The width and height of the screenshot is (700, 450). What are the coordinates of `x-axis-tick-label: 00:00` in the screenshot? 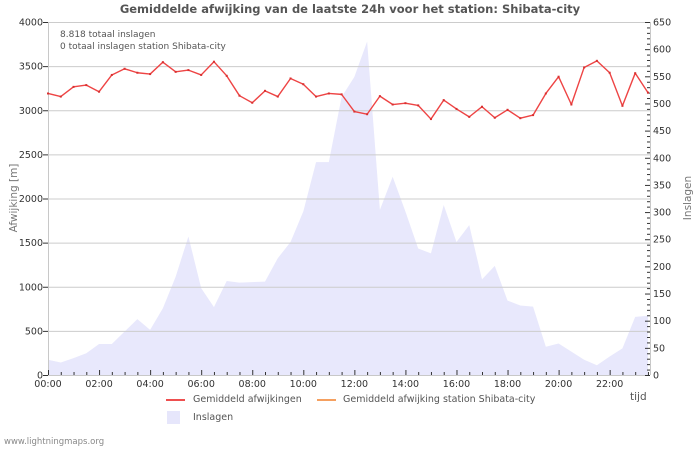 It's located at (47, 384).